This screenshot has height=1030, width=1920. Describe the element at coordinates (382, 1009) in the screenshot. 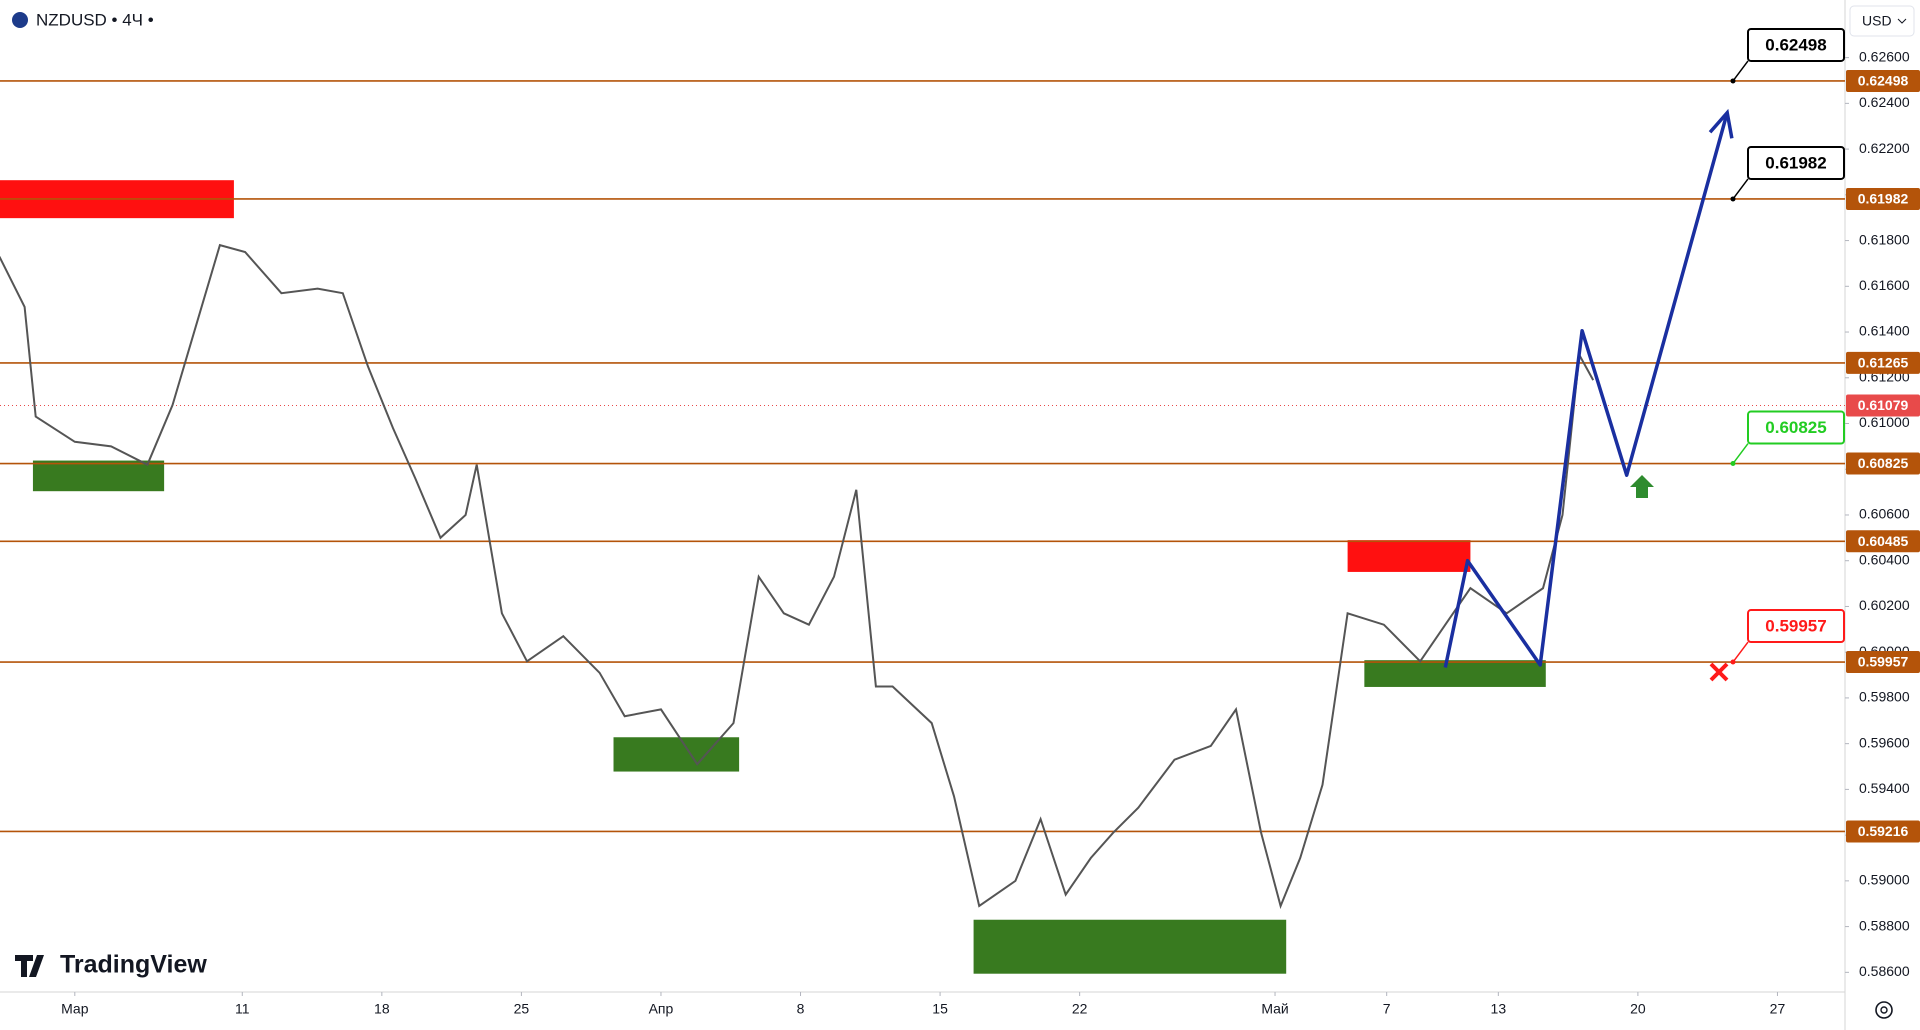

I see `x-tick-label: 18` at that location.